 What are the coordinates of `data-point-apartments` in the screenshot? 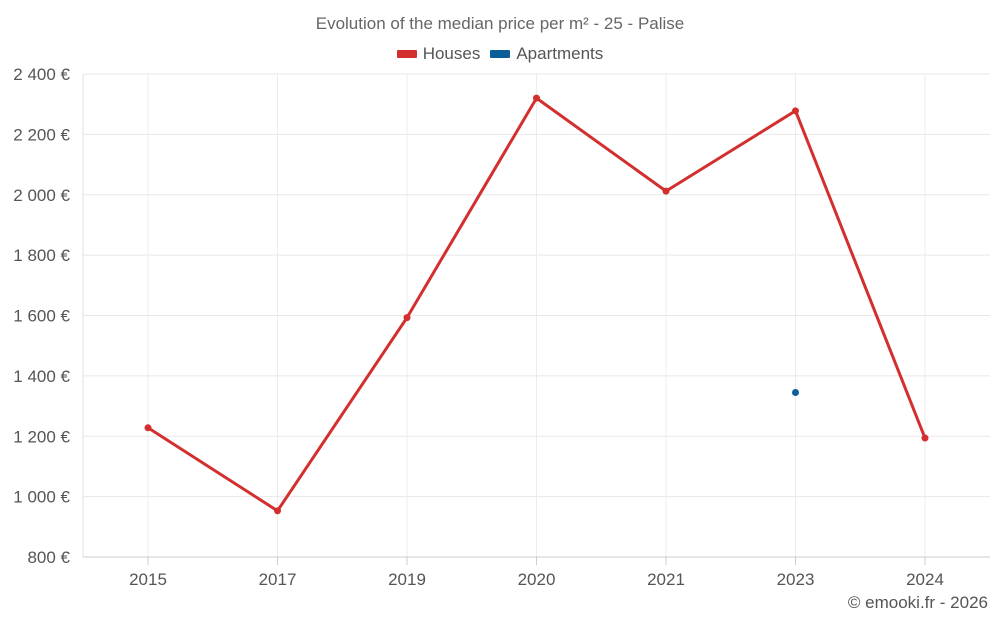 It's located at (795, 392).